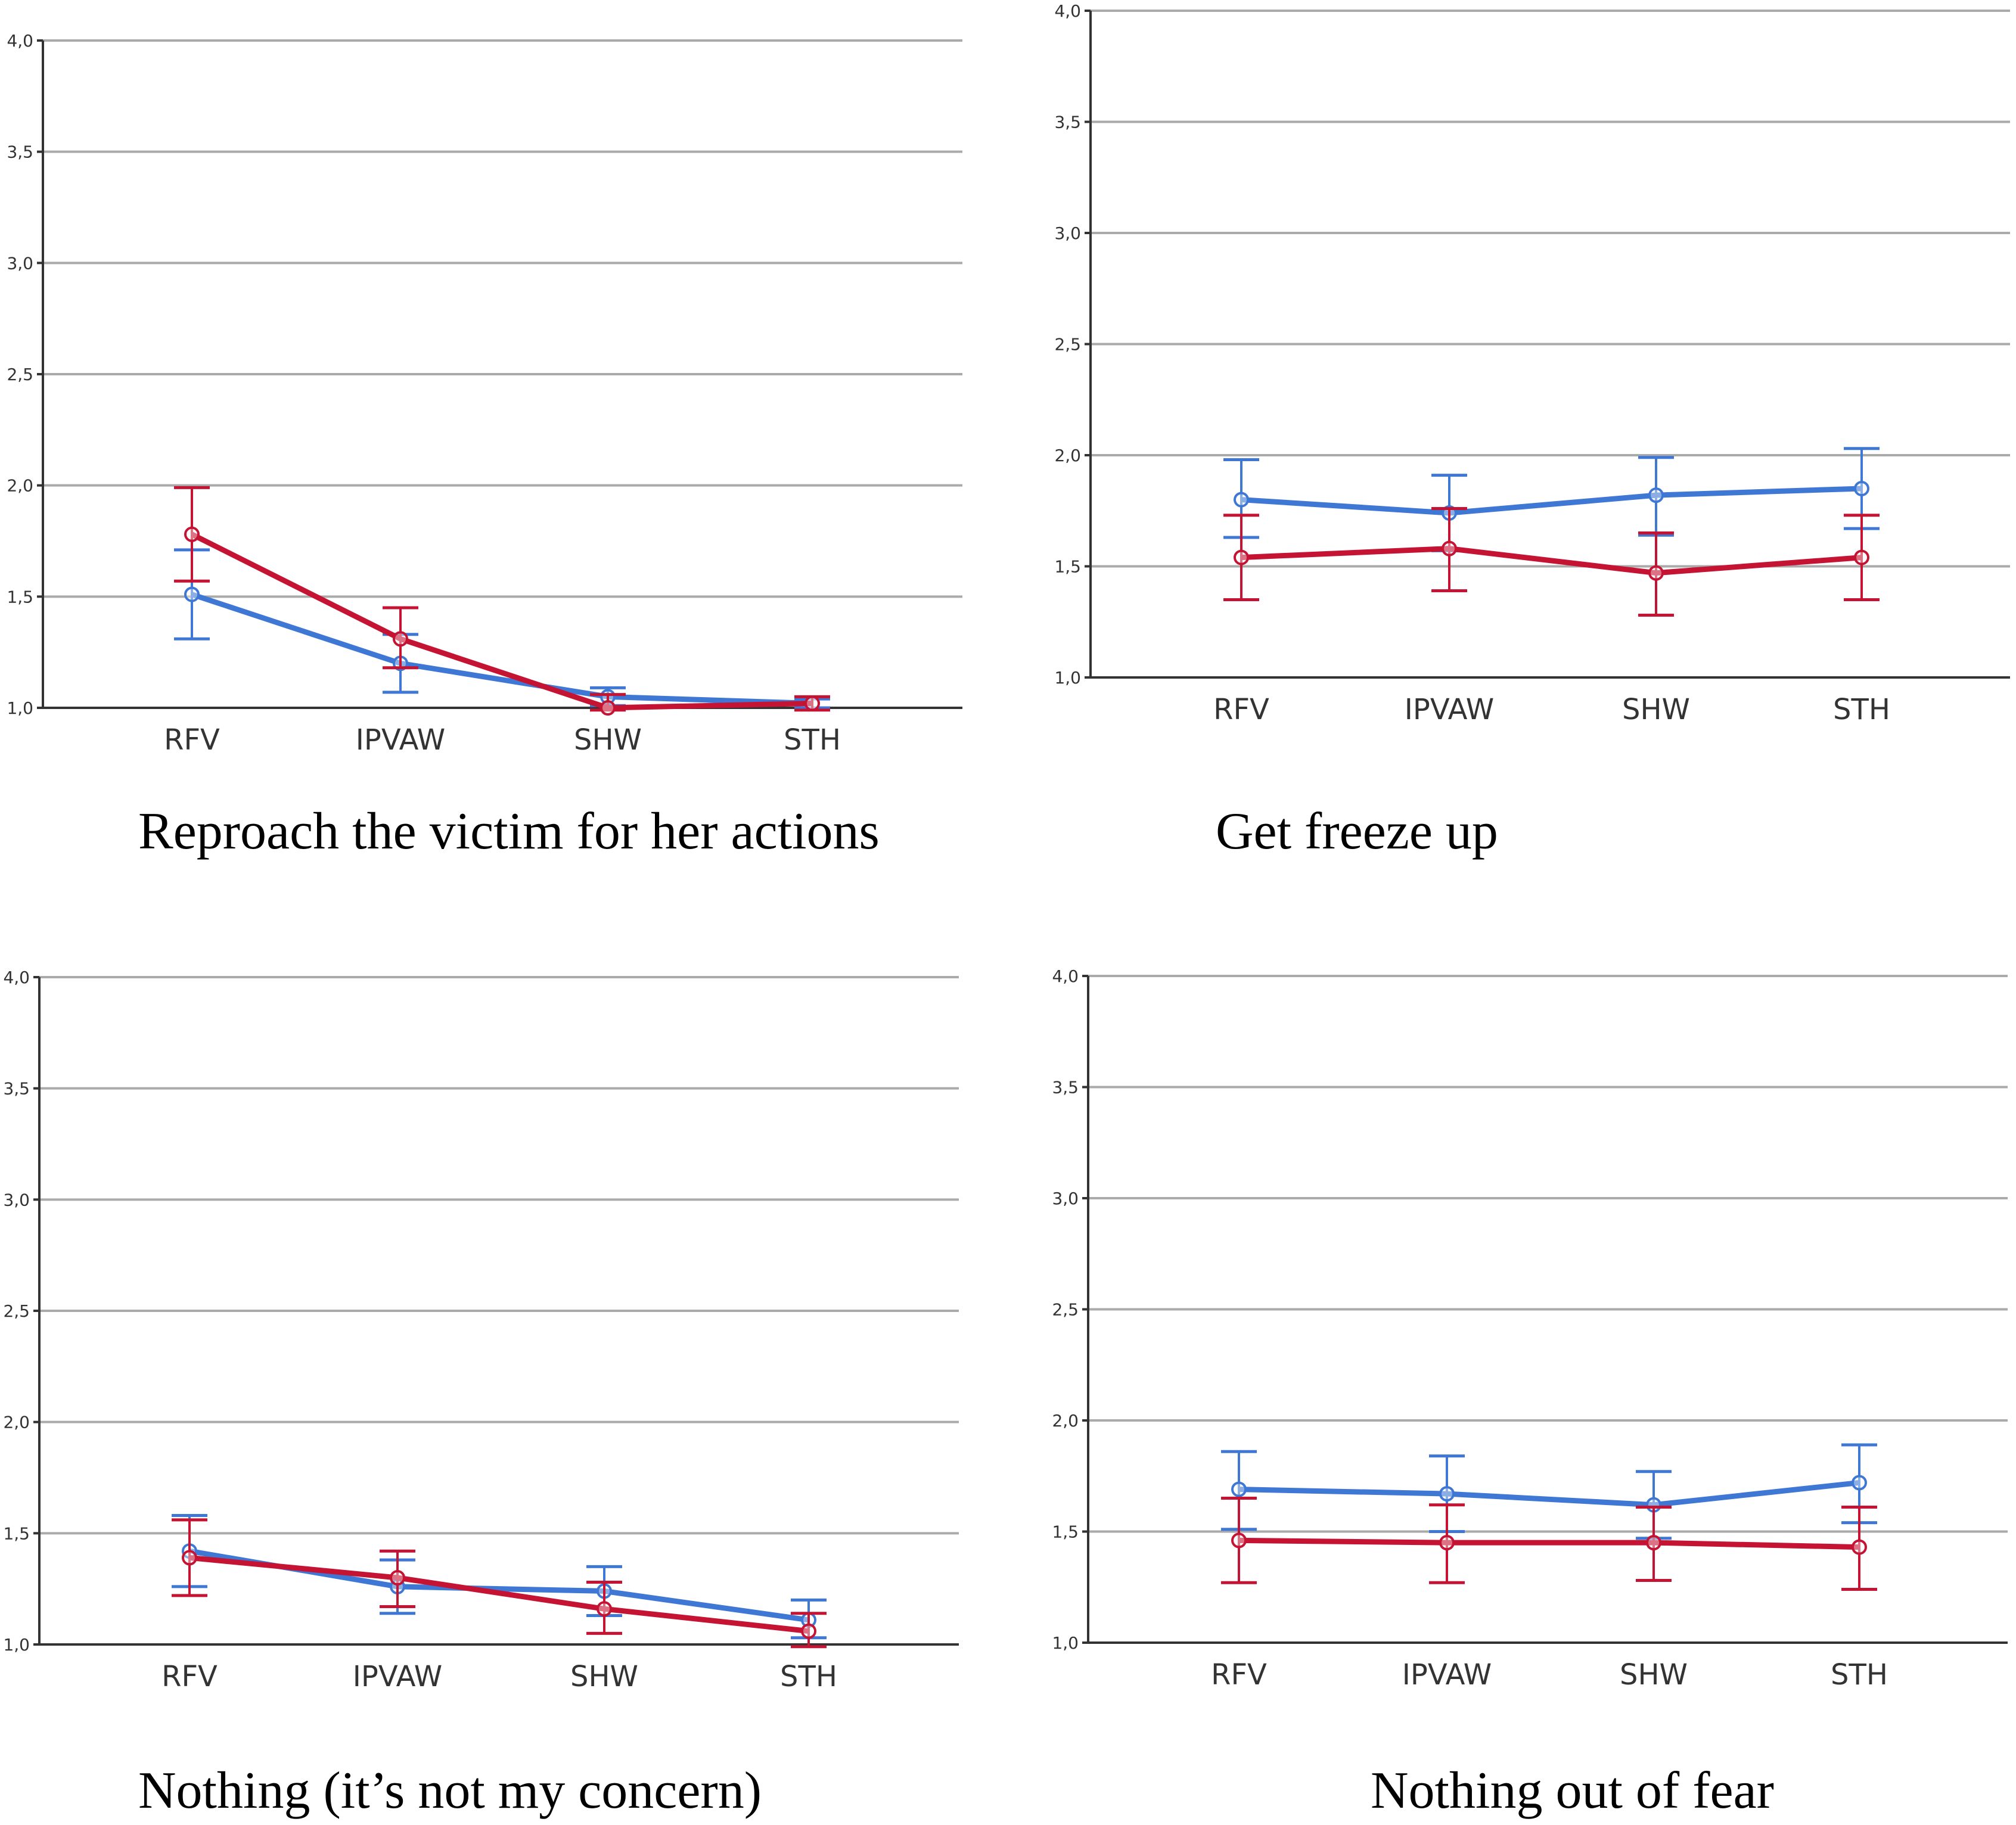 The width and height of the screenshot is (2016, 1825). Describe the element at coordinates (509, 831) in the screenshot. I see `caption-reproach-victim: Reproach the victim for her actions` at that location.